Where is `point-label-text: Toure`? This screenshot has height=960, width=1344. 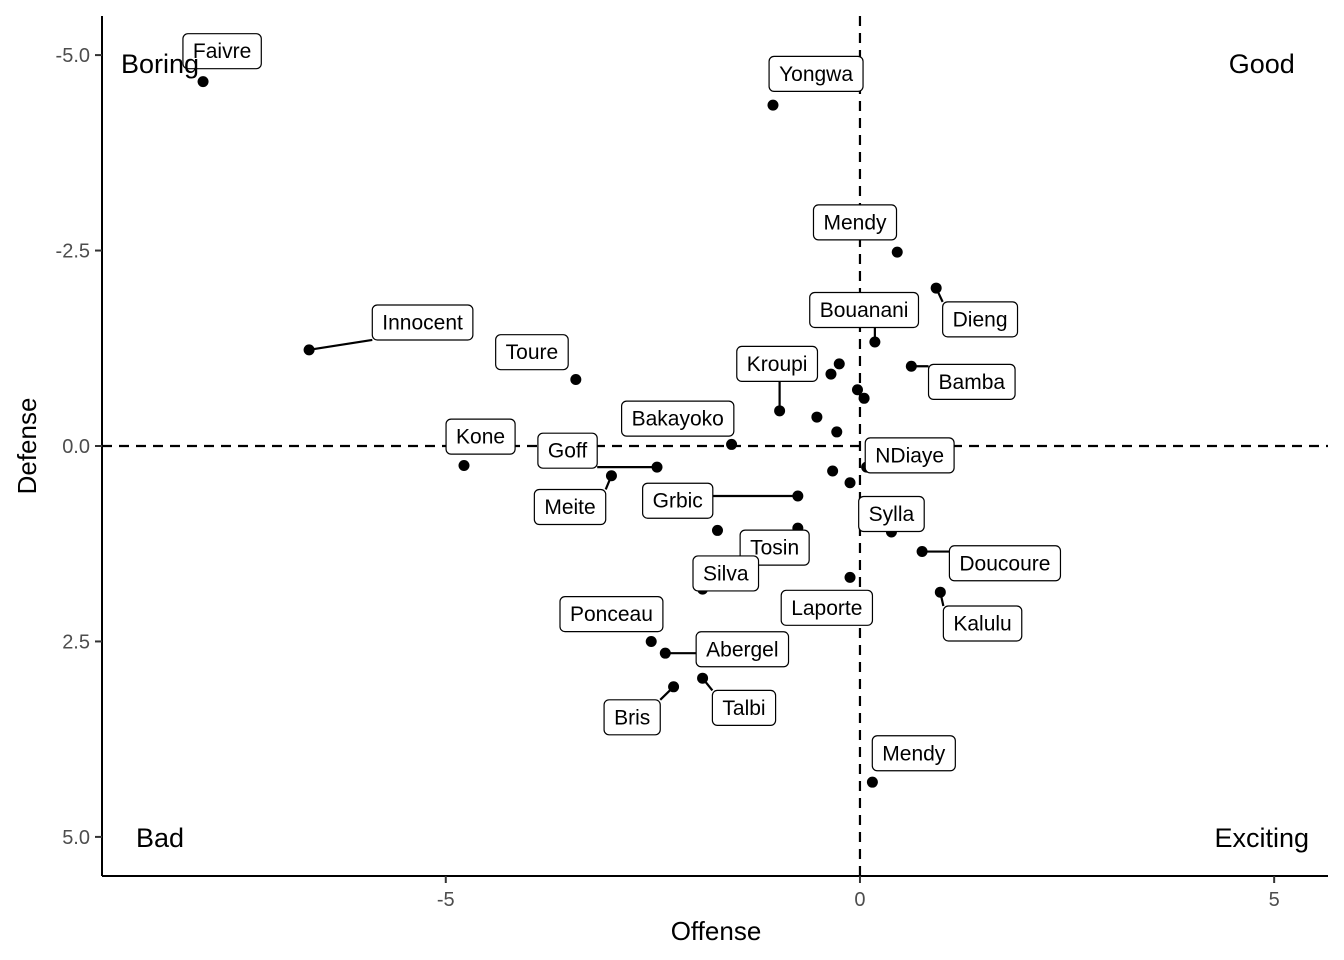 point-label-text: Toure is located at coordinates (532, 352).